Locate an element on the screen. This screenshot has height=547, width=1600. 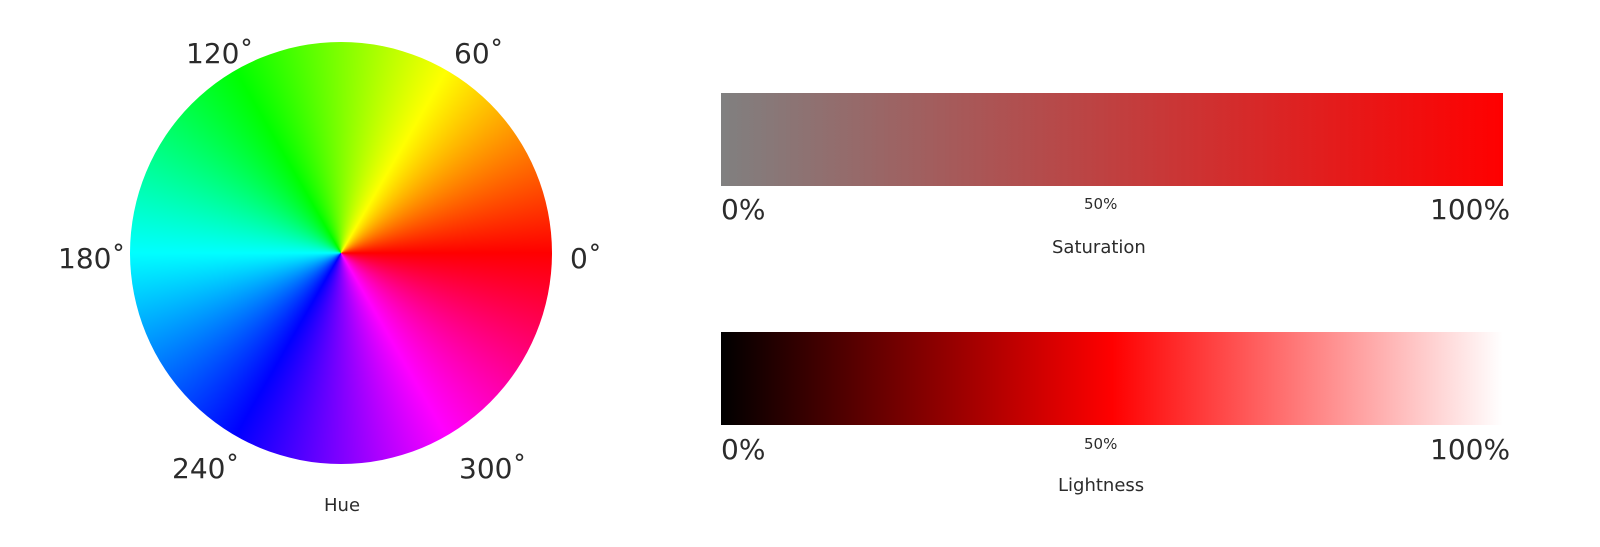
lightness-tick-0: 0% is located at coordinates (743, 449).